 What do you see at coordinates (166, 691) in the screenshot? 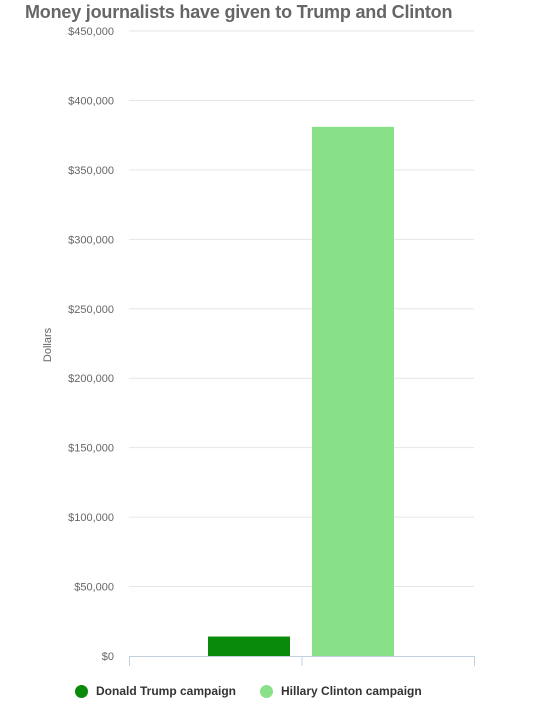
I see `legend-label-trump: Donald Trump campaign` at bounding box center [166, 691].